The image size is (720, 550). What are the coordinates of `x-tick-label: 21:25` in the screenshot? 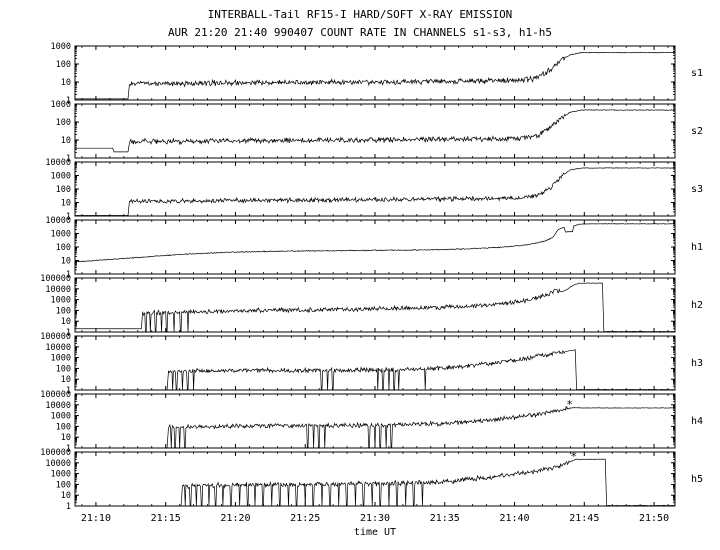 It's located at (305, 518).